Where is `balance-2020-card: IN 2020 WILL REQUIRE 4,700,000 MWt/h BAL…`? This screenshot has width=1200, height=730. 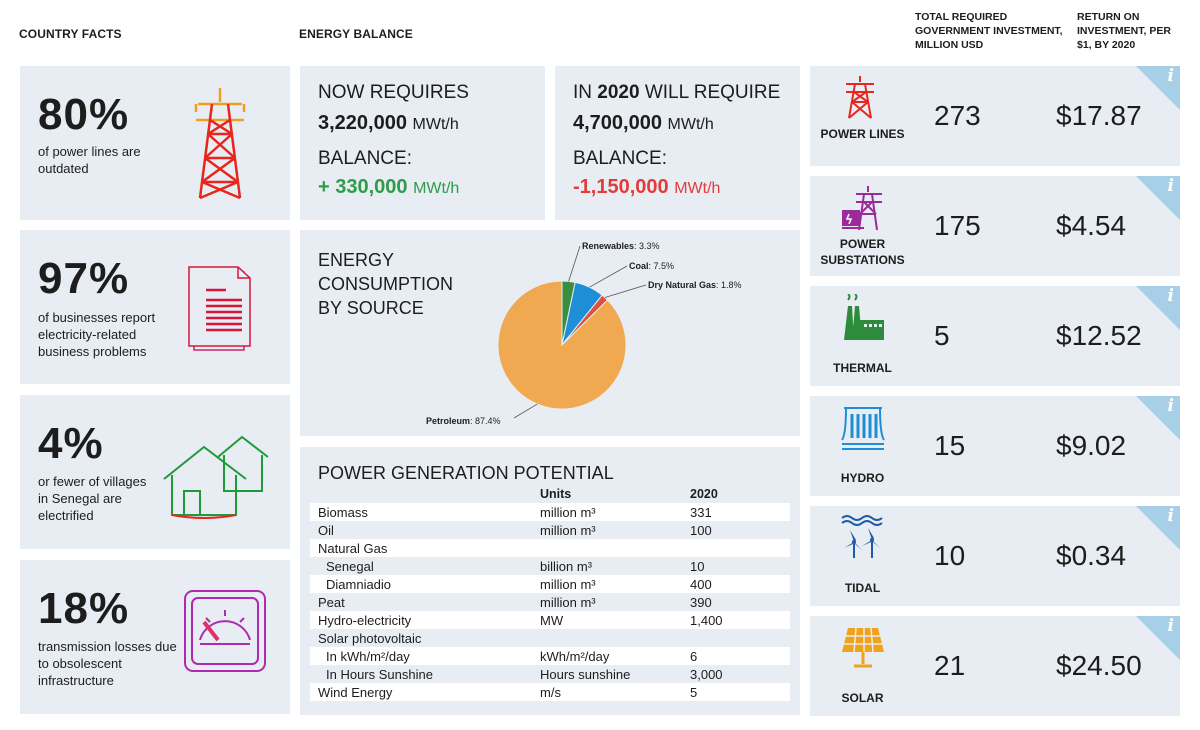
balance-2020-card: IN 2020 WILL REQUIRE 4,700,000 MWt/h BAL… is located at coordinates (677, 143).